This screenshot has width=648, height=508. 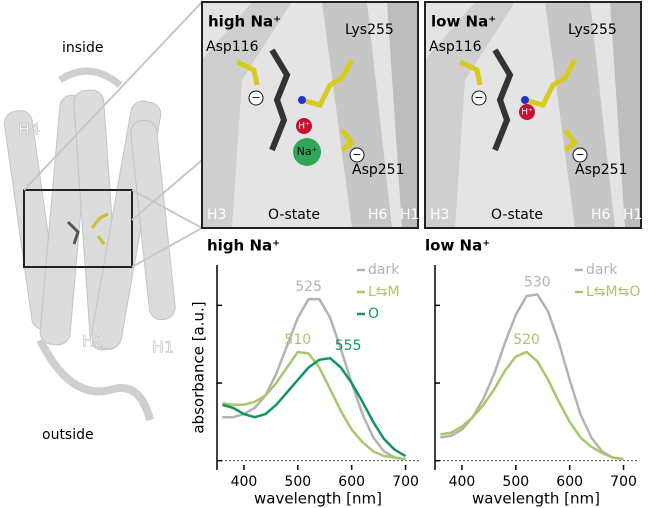 I want to click on legend-label: O, so click(x=373, y=314).